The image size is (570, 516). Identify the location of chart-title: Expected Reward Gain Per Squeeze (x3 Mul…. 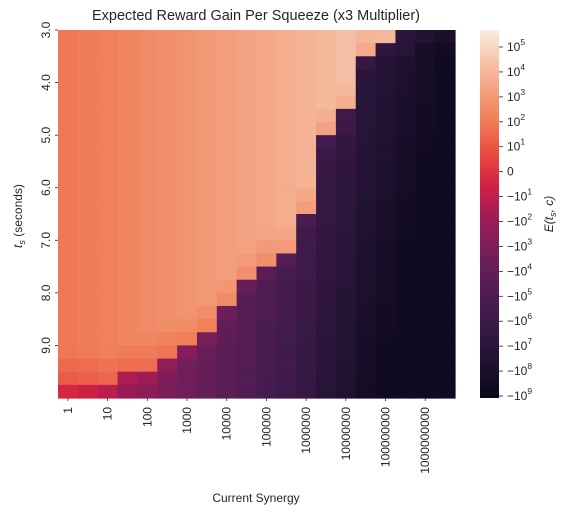
(256, 16).